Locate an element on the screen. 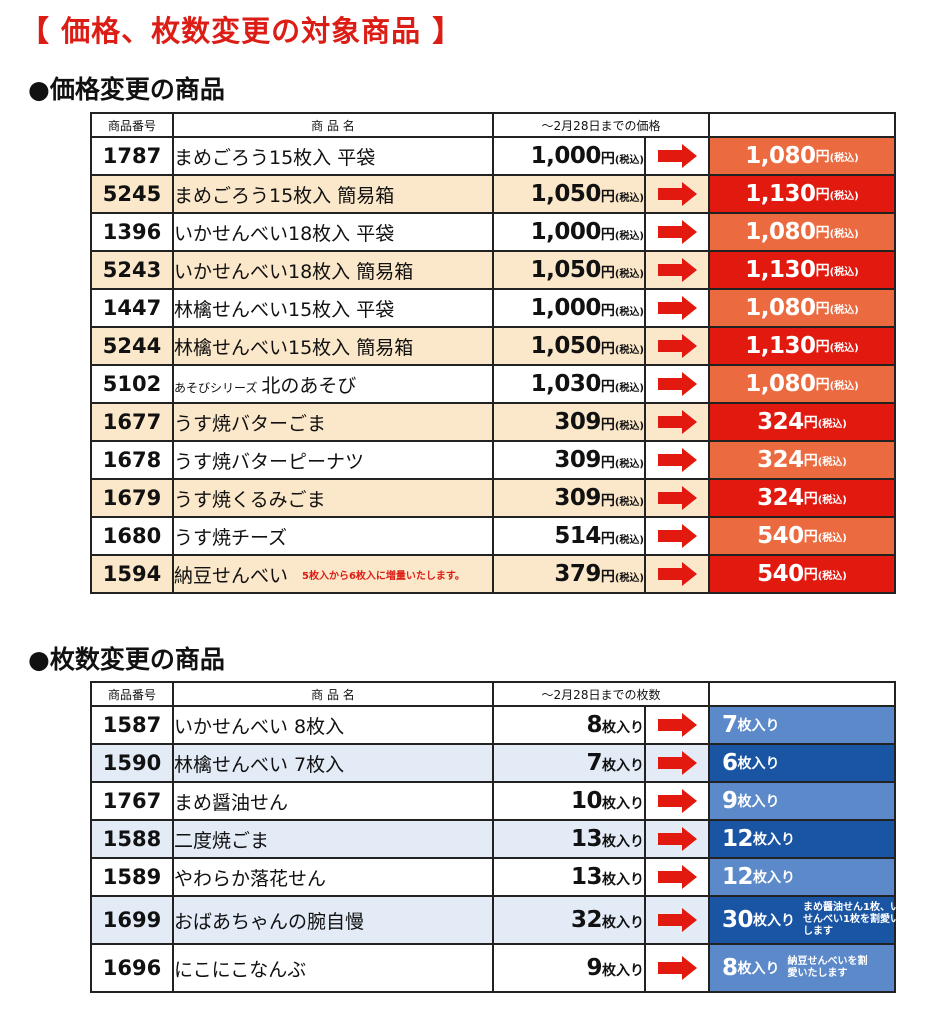 The width and height of the screenshot is (928, 1024). table-row: 1677 うす焼バターごま 309円(税込) 324 円 (税込) is located at coordinates (493, 422).